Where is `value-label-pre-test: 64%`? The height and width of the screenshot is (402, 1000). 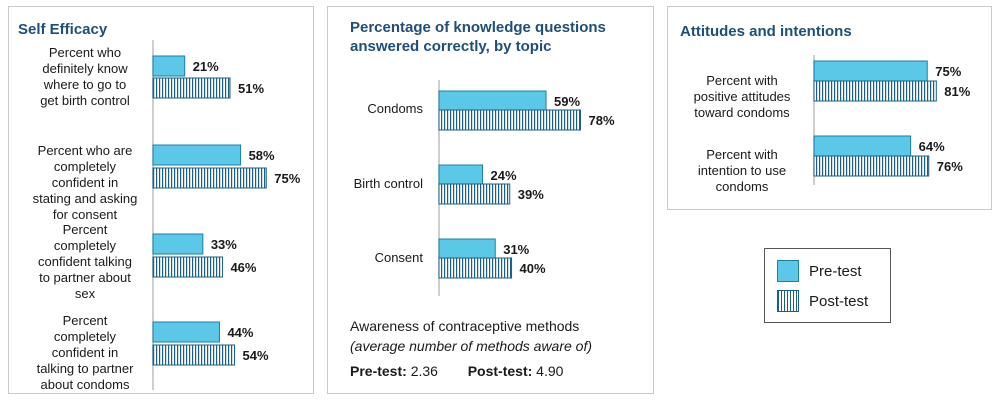 value-label-pre-test: 64% is located at coordinates (932, 146).